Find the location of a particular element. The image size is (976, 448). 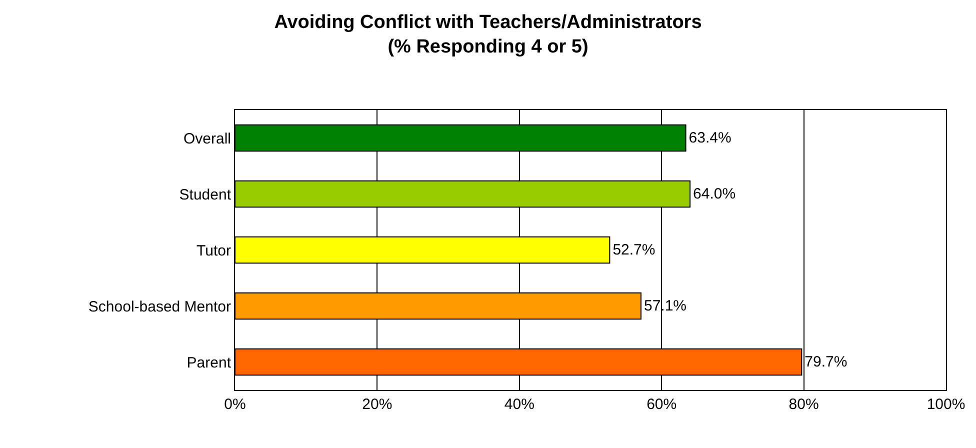

y-tick-label: Student is located at coordinates (205, 195).